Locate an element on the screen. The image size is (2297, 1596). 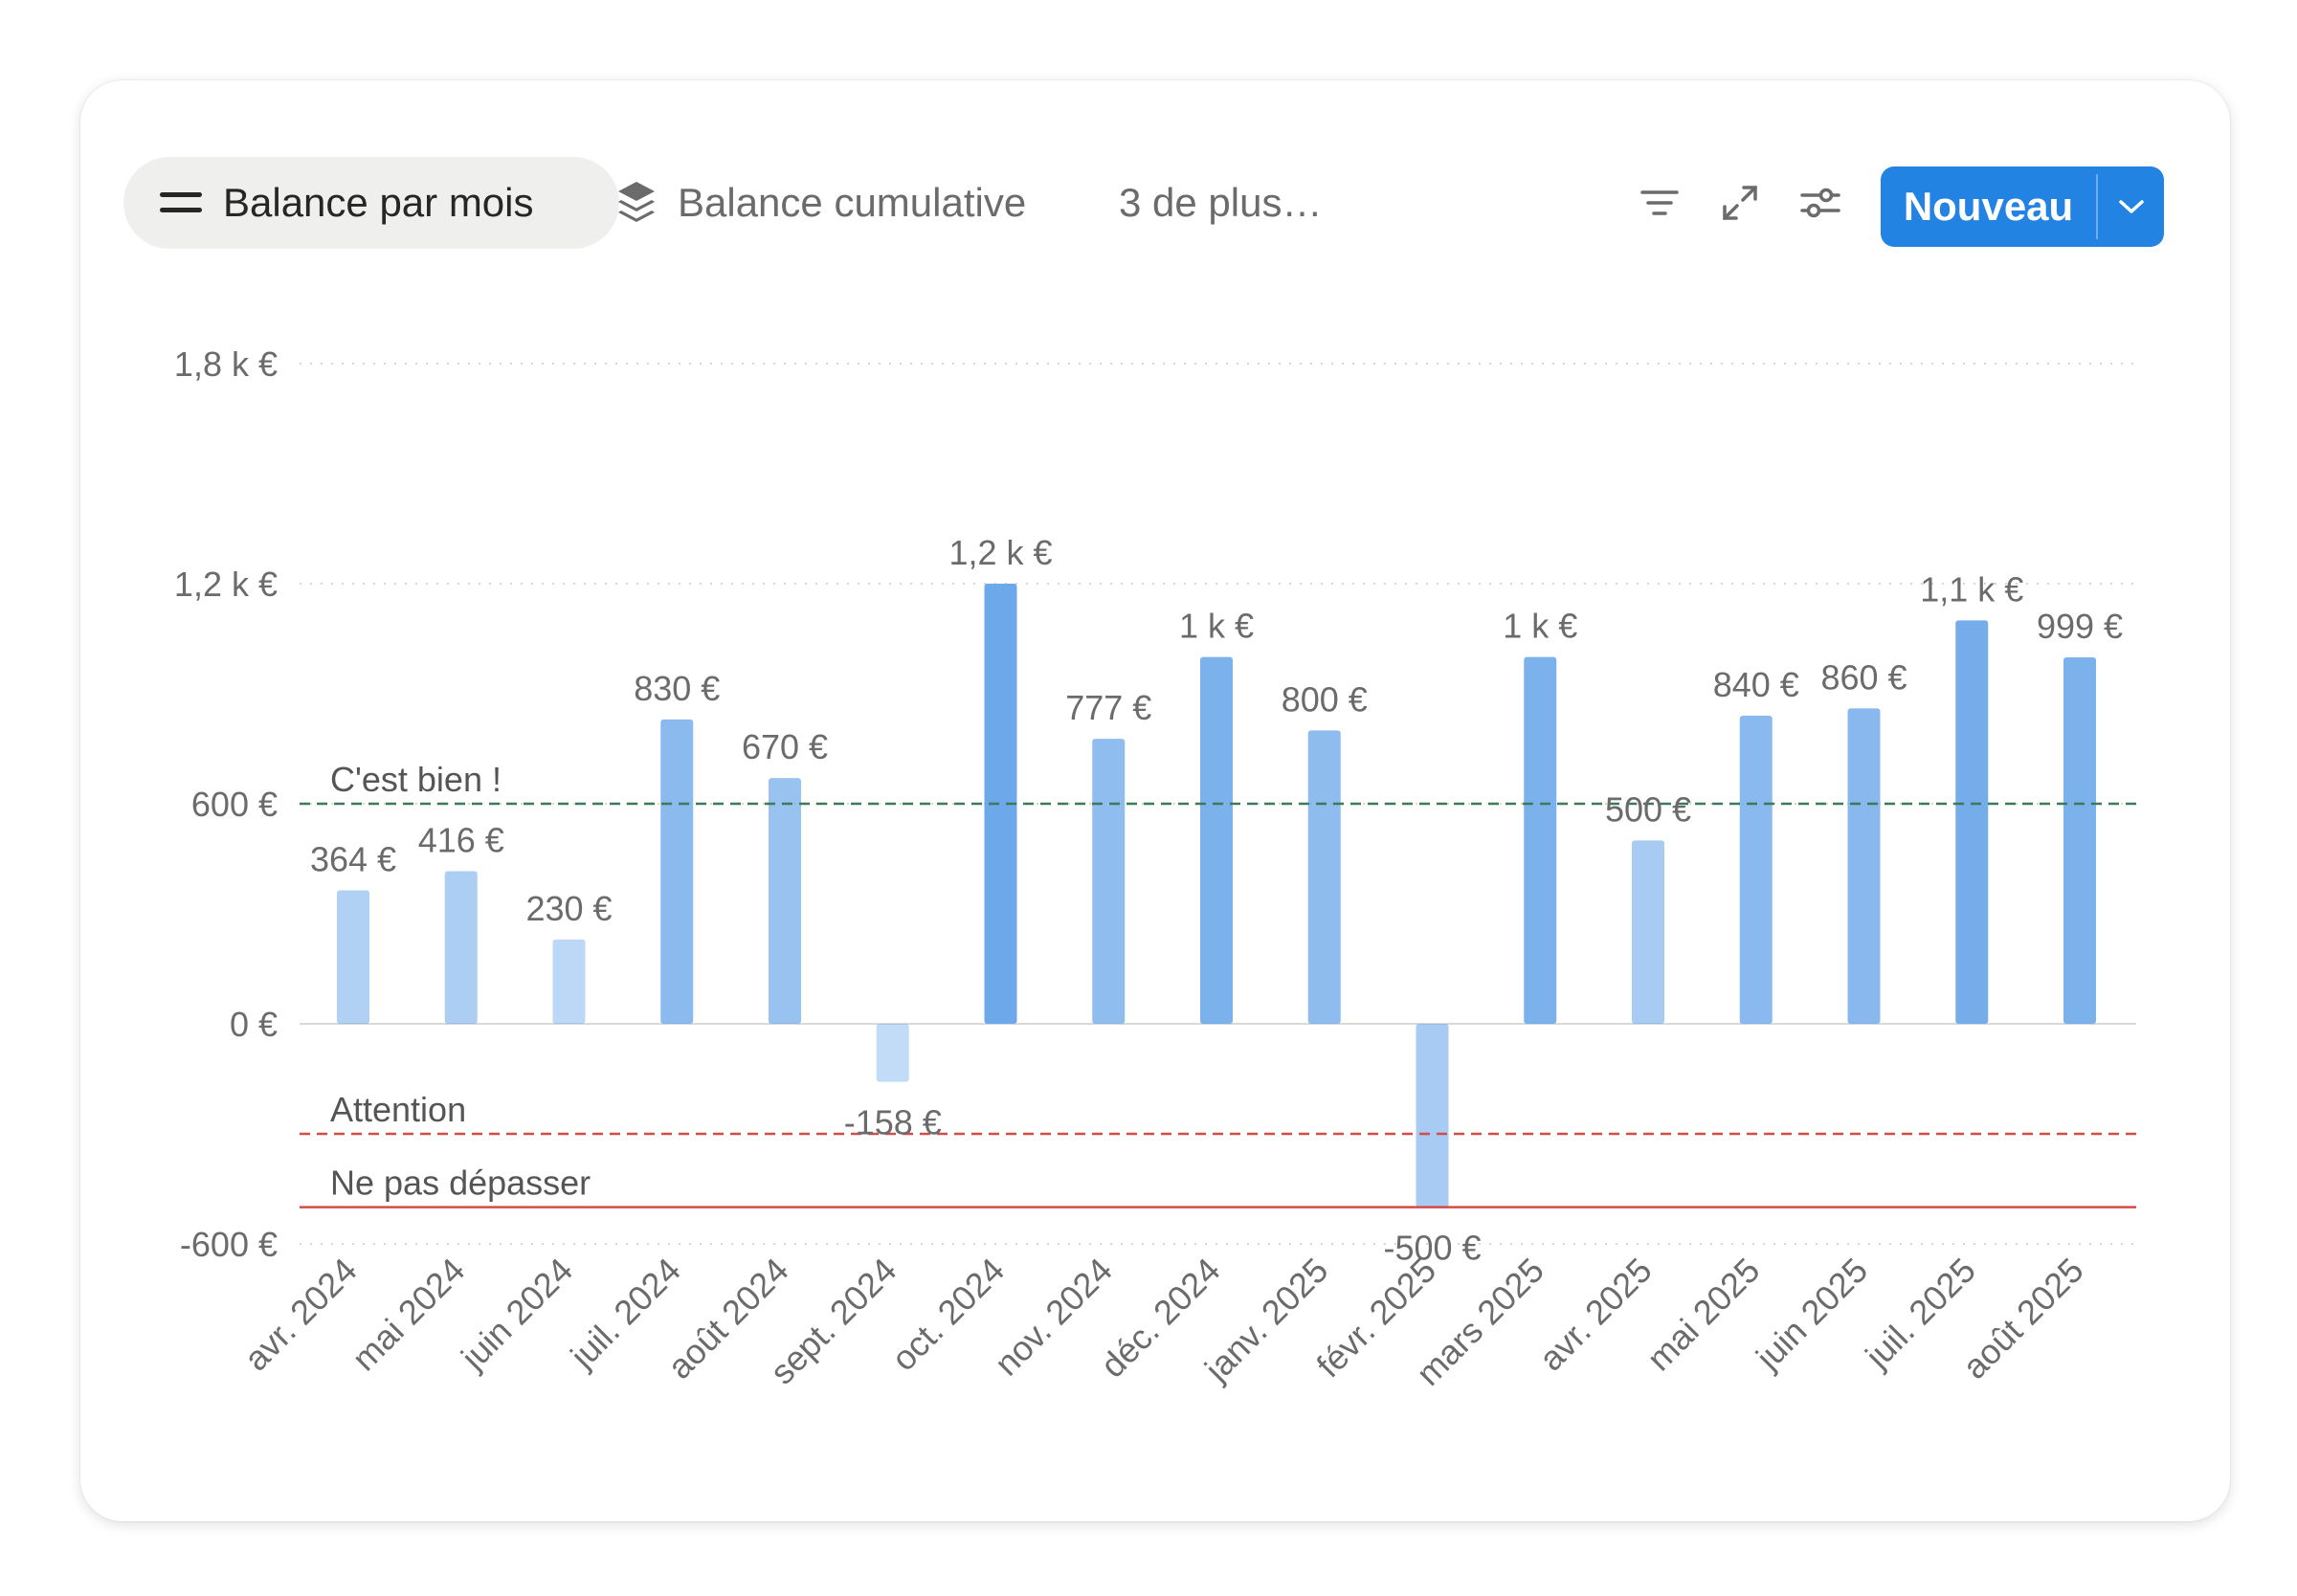
expand-icon is located at coordinates (1740, 203).